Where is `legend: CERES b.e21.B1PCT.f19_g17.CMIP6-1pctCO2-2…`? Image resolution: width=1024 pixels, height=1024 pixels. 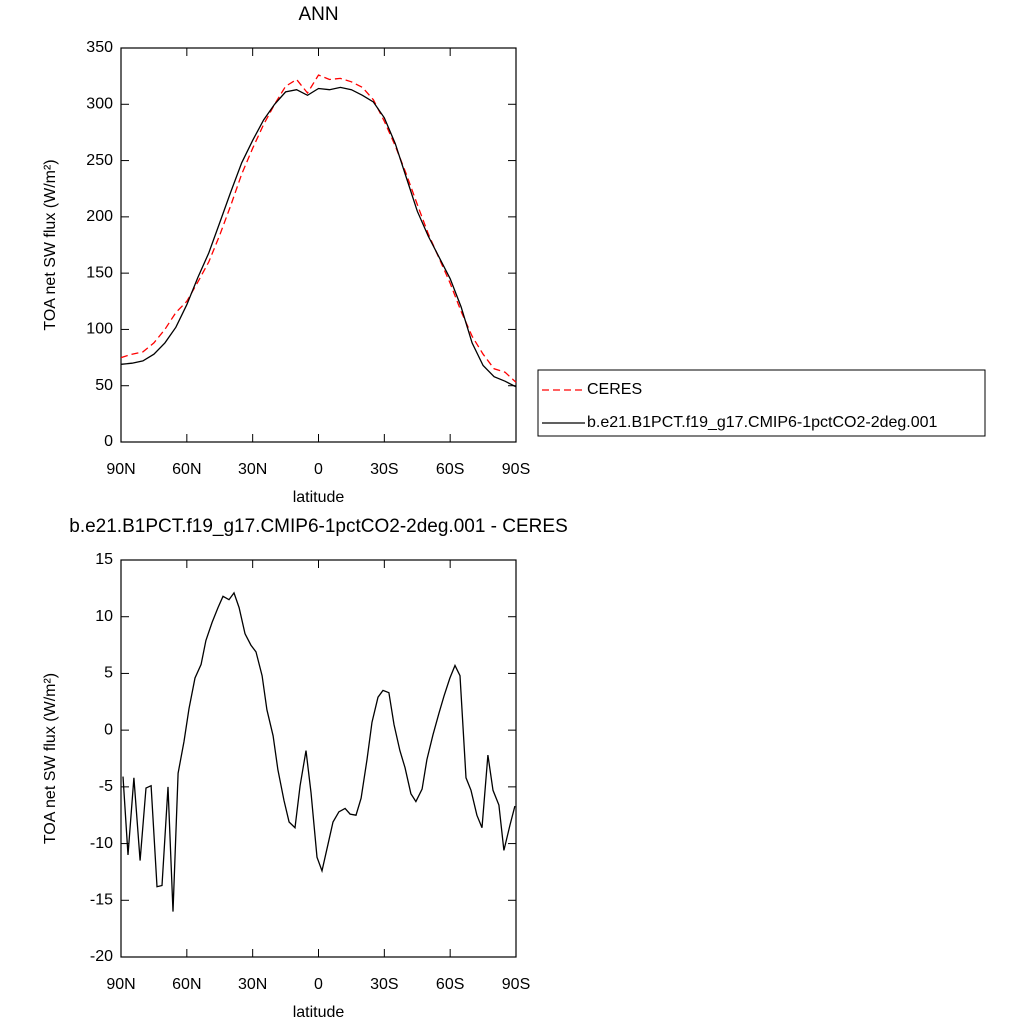 legend: CERES b.e21.B1PCT.f19_g17.CMIP6-1pctCO2-2… is located at coordinates (761, 403).